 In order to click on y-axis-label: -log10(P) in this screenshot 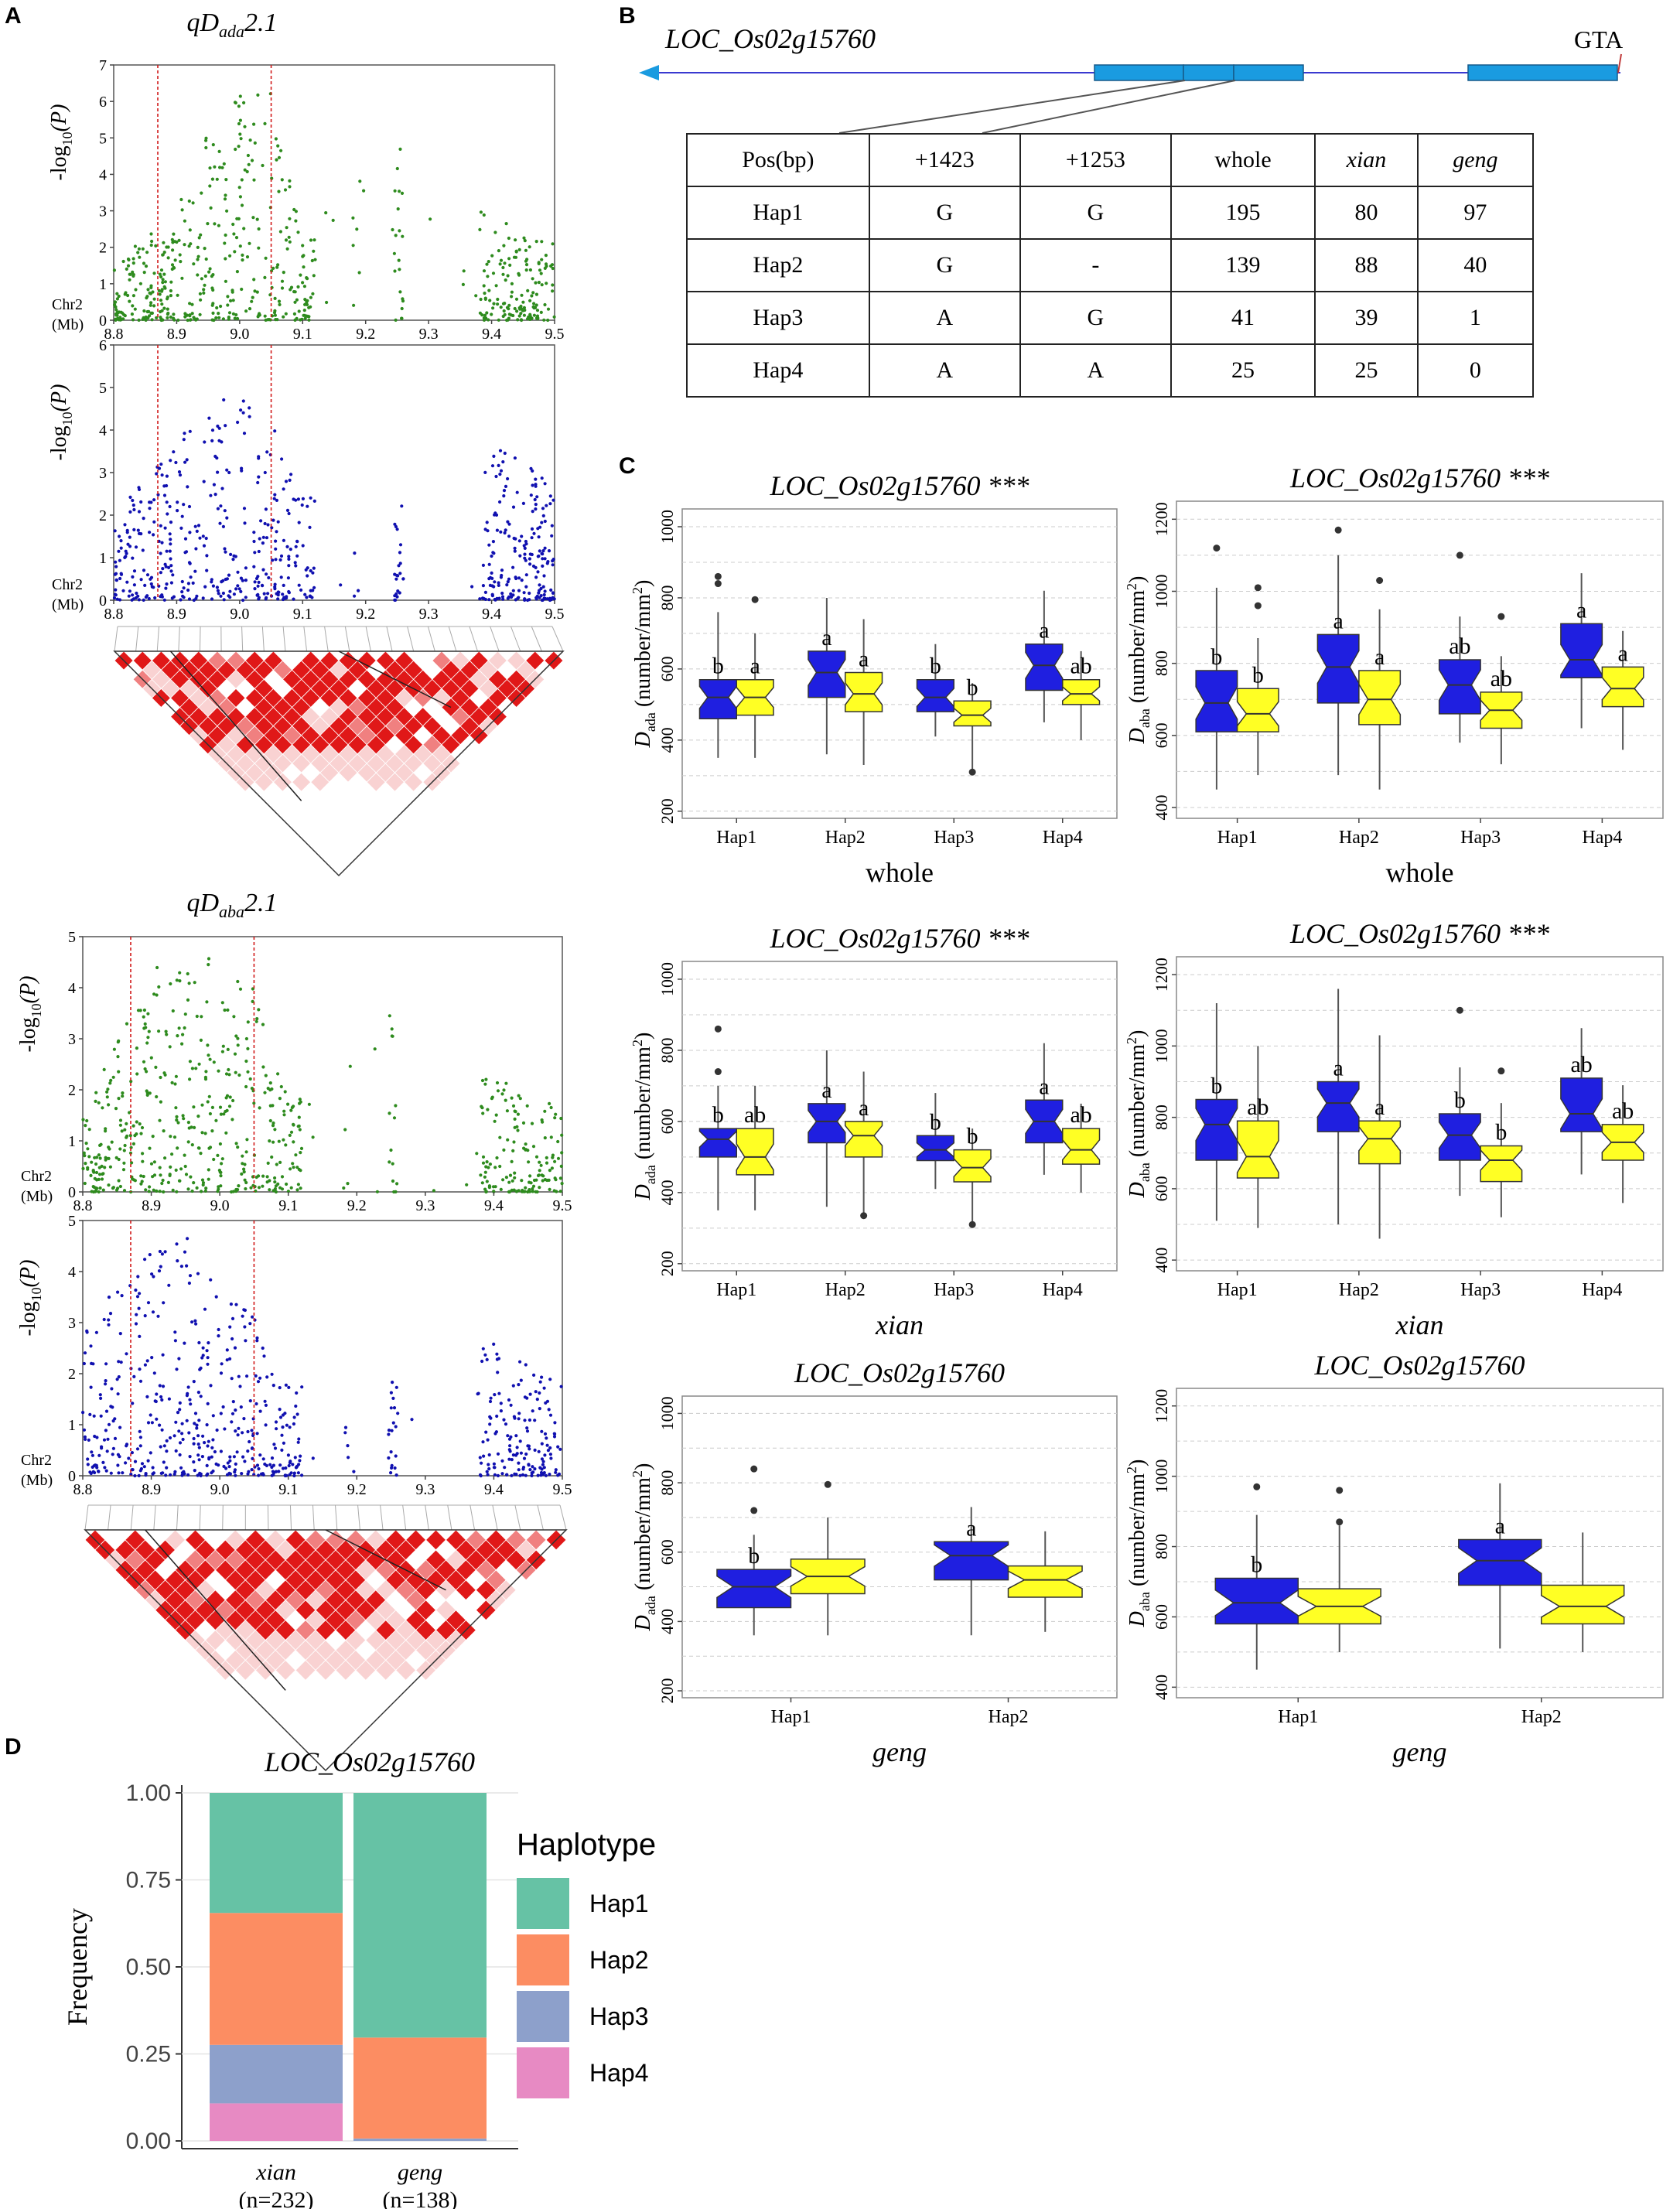, I will do `click(61, 423)`.